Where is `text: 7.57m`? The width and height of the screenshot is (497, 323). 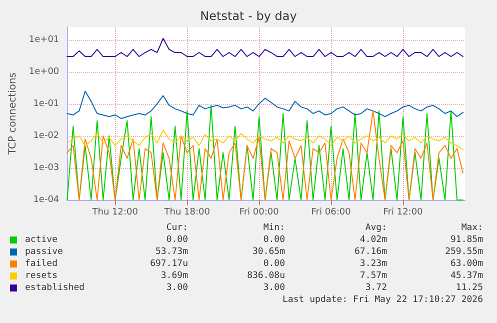 text: 7.57m is located at coordinates (373, 276).